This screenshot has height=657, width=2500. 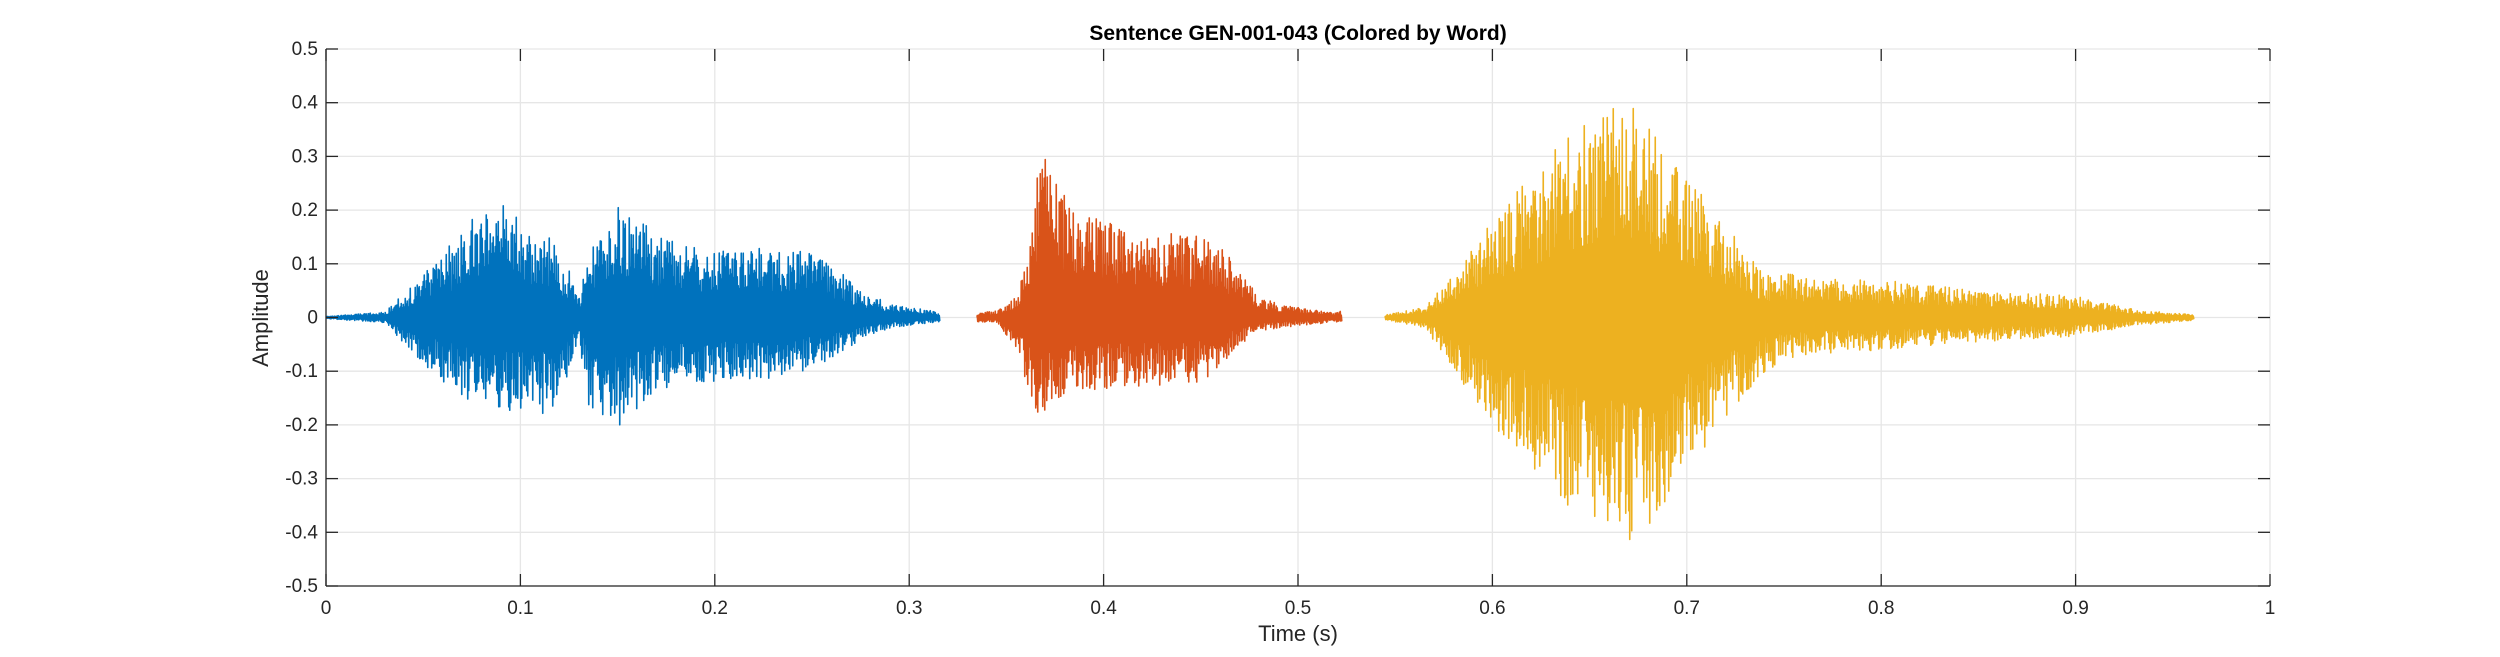 I want to click on y-tick-label: 0.1, so click(x=305, y=264).